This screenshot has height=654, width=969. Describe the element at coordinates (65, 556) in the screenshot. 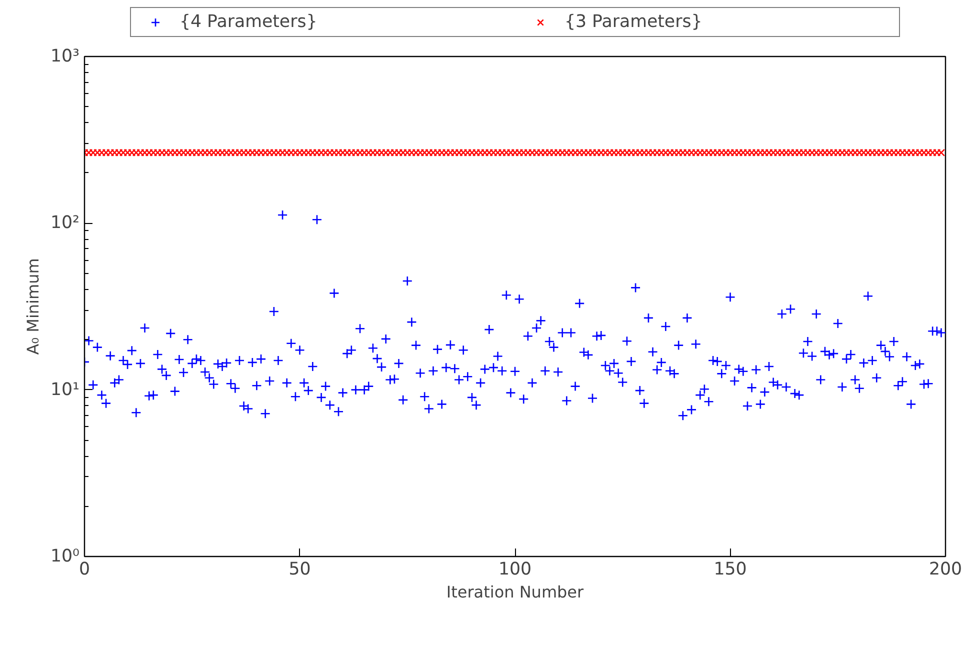

I see `y-tick-label: 10⁰` at that location.